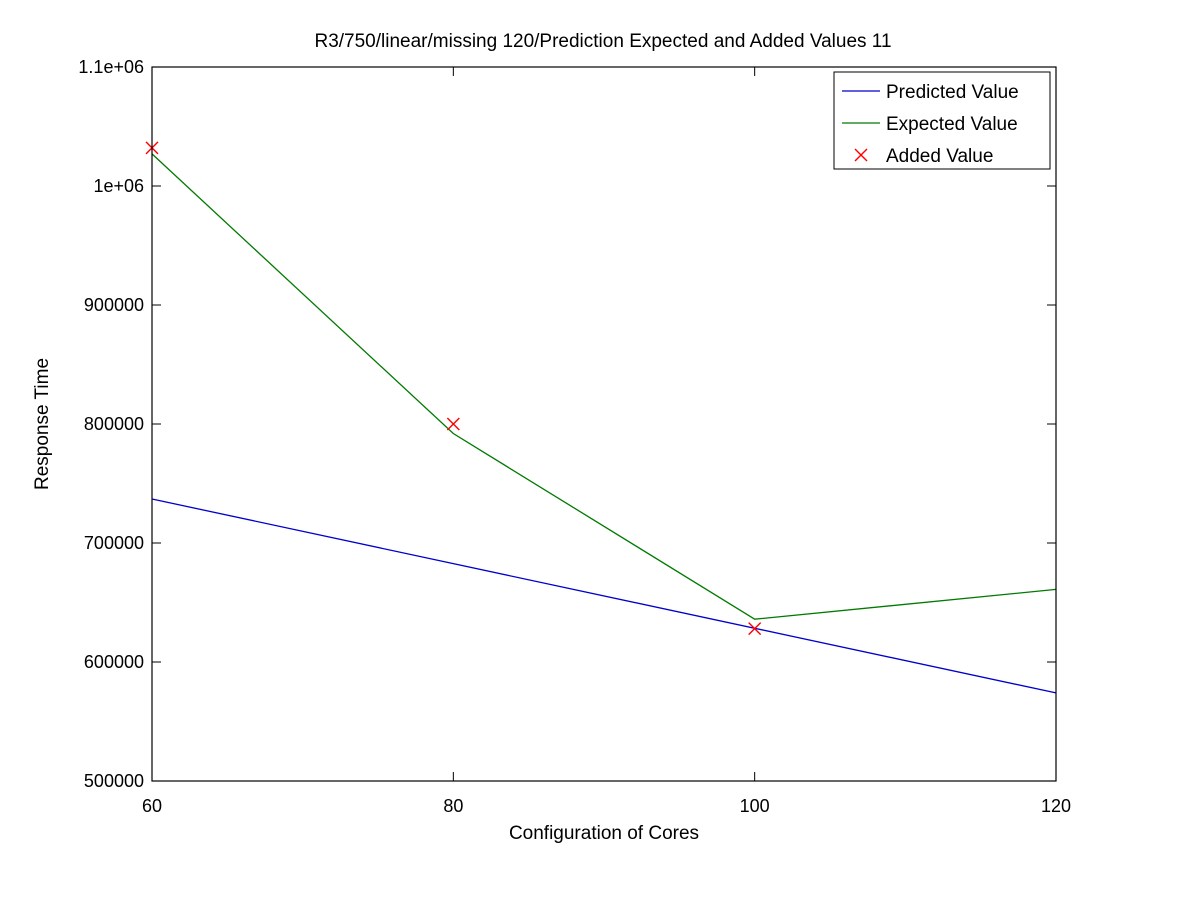 The width and height of the screenshot is (1200, 902). Describe the element at coordinates (939, 156) in the screenshot. I see `legend-label: Added Value` at that location.